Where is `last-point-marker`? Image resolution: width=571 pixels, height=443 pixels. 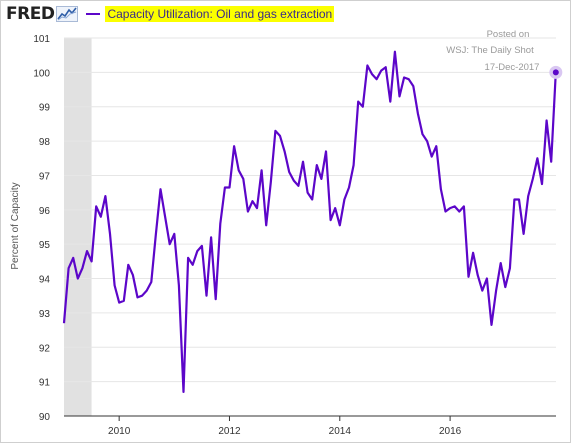 last-point-marker is located at coordinates (555, 72).